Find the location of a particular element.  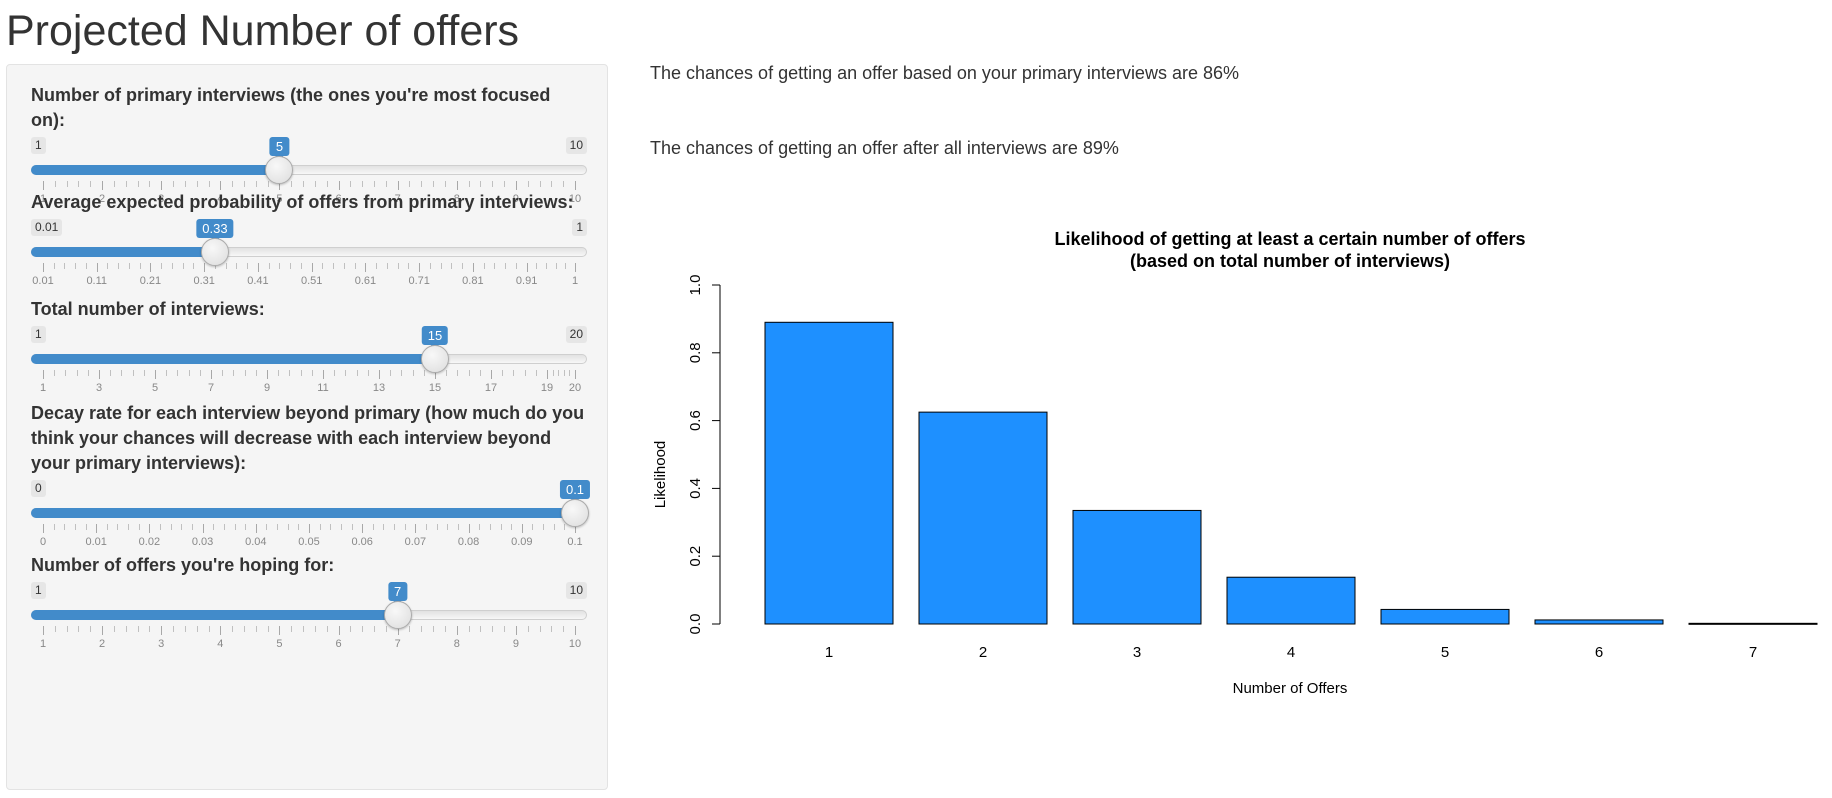

slider-tick-label: 0.31 is located at coordinates (204, 281).